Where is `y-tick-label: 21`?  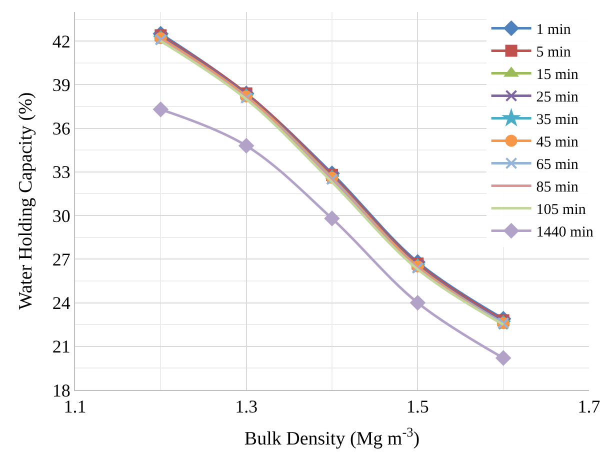 y-tick-label: 21 is located at coordinates (61, 346).